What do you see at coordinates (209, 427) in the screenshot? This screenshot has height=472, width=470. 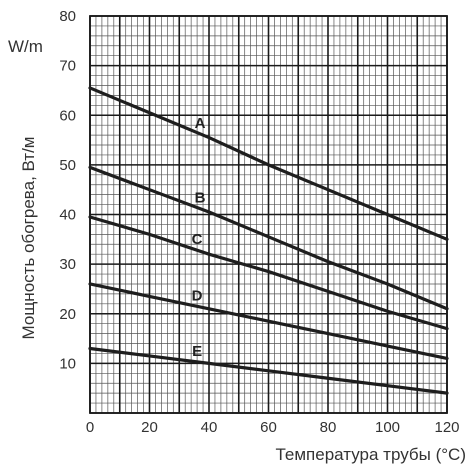 I see `x-tick-label: 40` at bounding box center [209, 427].